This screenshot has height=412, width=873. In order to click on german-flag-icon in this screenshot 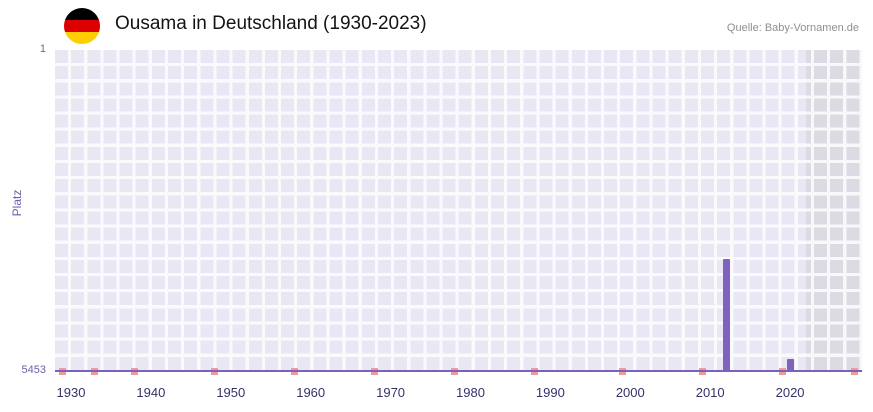, I will do `click(82, 26)`.